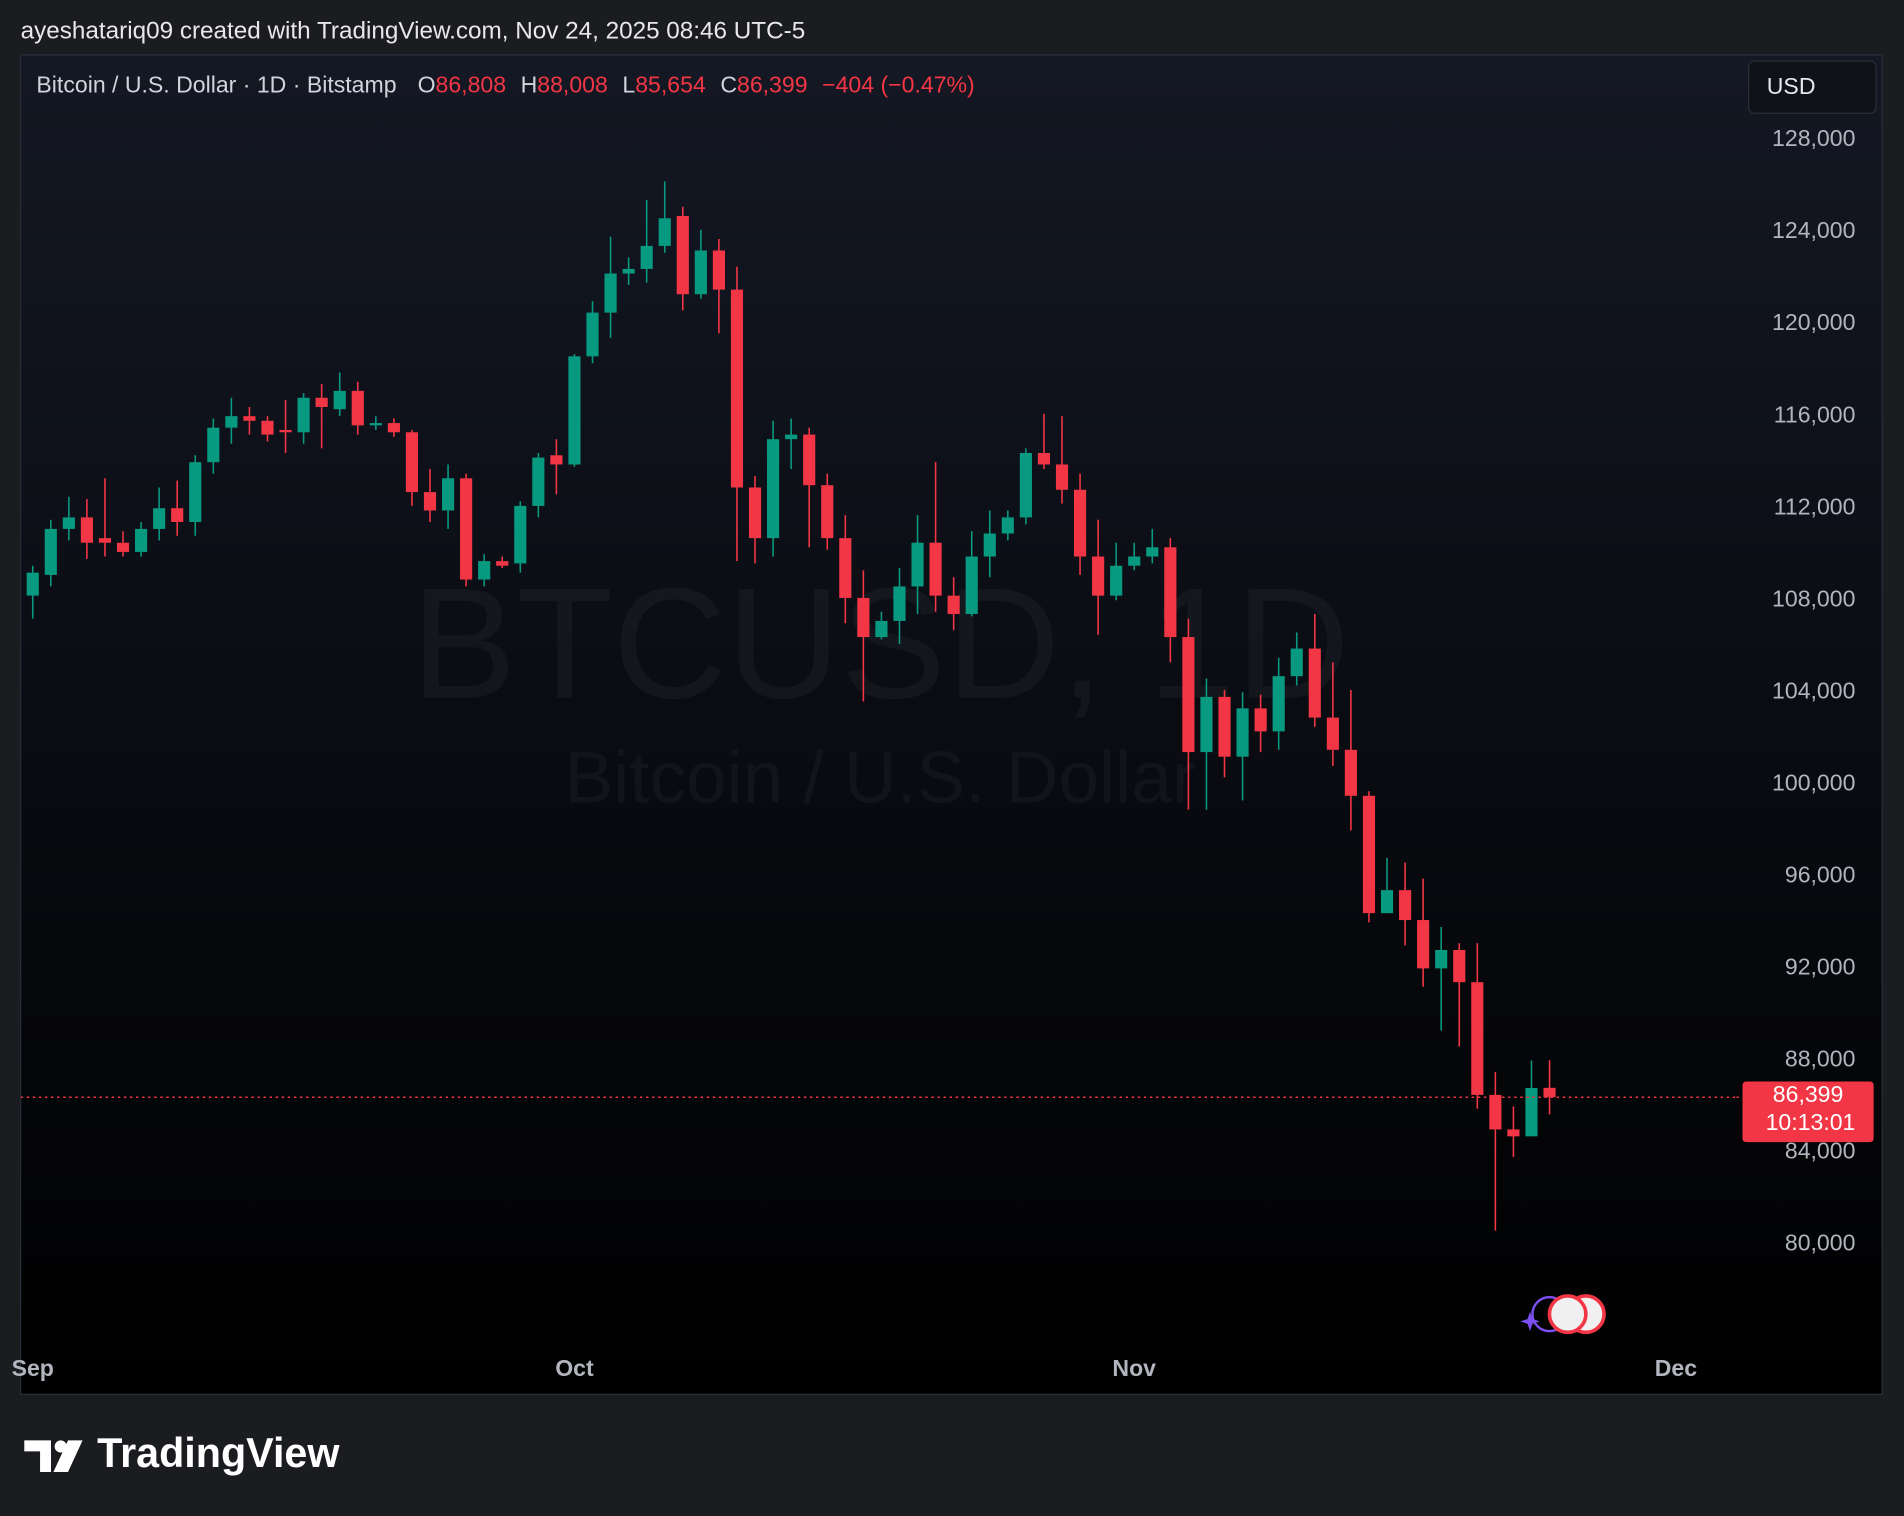  Describe the element at coordinates (1813, 690) in the screenshot. I see `y-tick-label: 104,000` at that location.